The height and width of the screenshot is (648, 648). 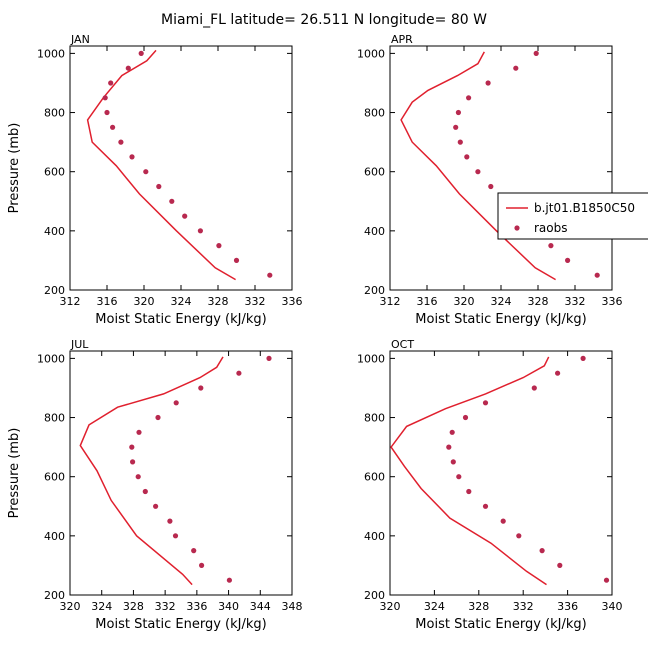 I want to click on x-axis-label-apr: Moist Static Energy (kJ/kg), so click(x=500, y=319).